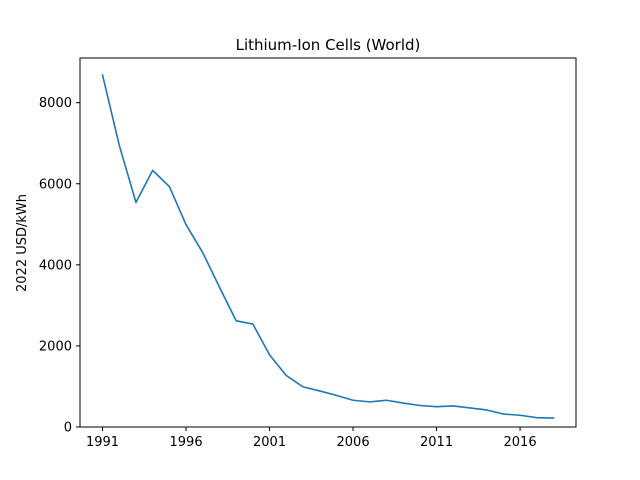 This screenshot has height=480, width=640. What do you see at coordinates (520, 442) in the screenshot?
I see `x-tick-label: 2016` at bounding box center [520, 442].